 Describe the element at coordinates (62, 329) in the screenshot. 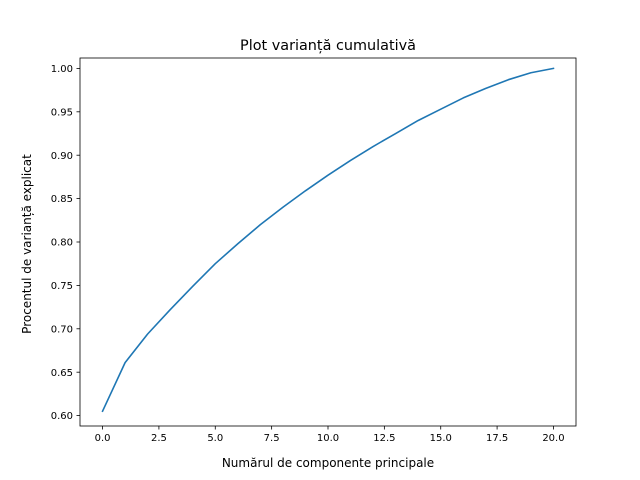

I see `y-tick-label: 0.70` at that location.